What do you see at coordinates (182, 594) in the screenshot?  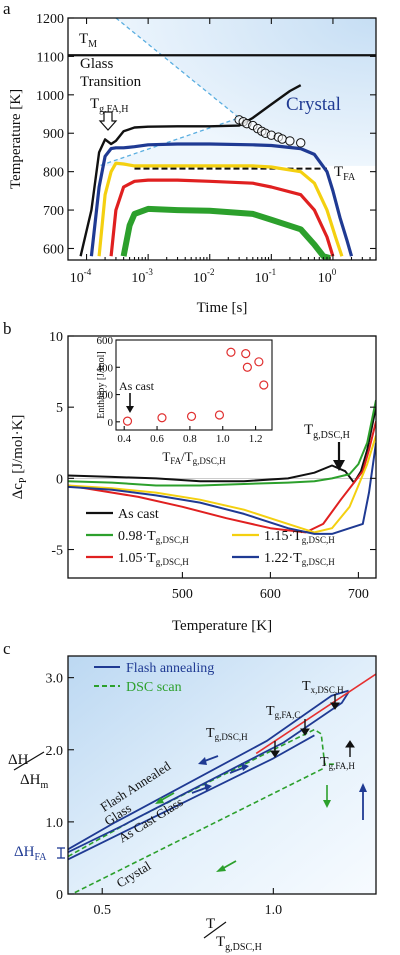 I see `x-tick-label-b: 500` at bounding box center [182, 594].